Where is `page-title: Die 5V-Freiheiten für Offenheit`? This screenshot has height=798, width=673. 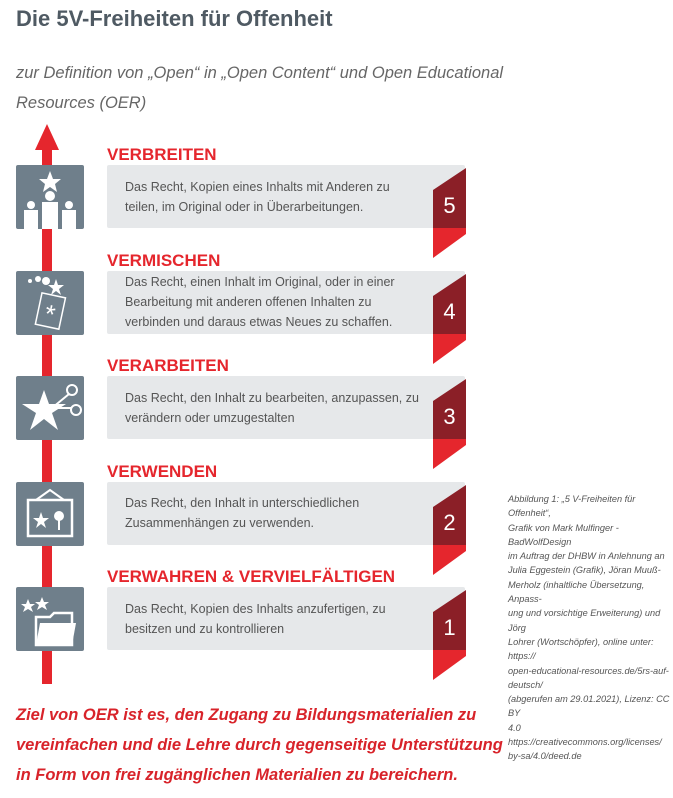 page-title: Die 5V-Freiheiten für Offenheit is located at coordinates (174, 18).